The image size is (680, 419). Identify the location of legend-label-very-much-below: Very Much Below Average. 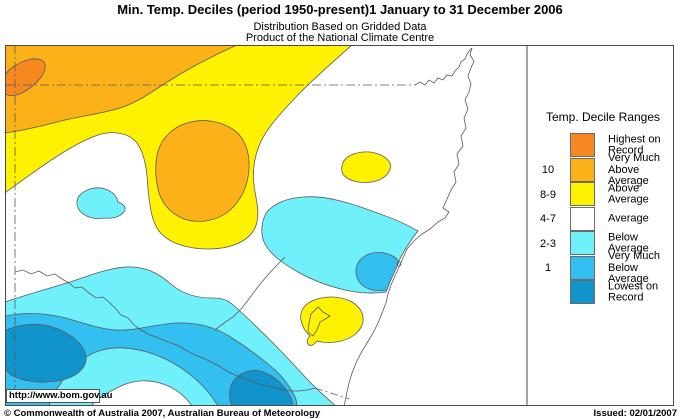
(634, 267).